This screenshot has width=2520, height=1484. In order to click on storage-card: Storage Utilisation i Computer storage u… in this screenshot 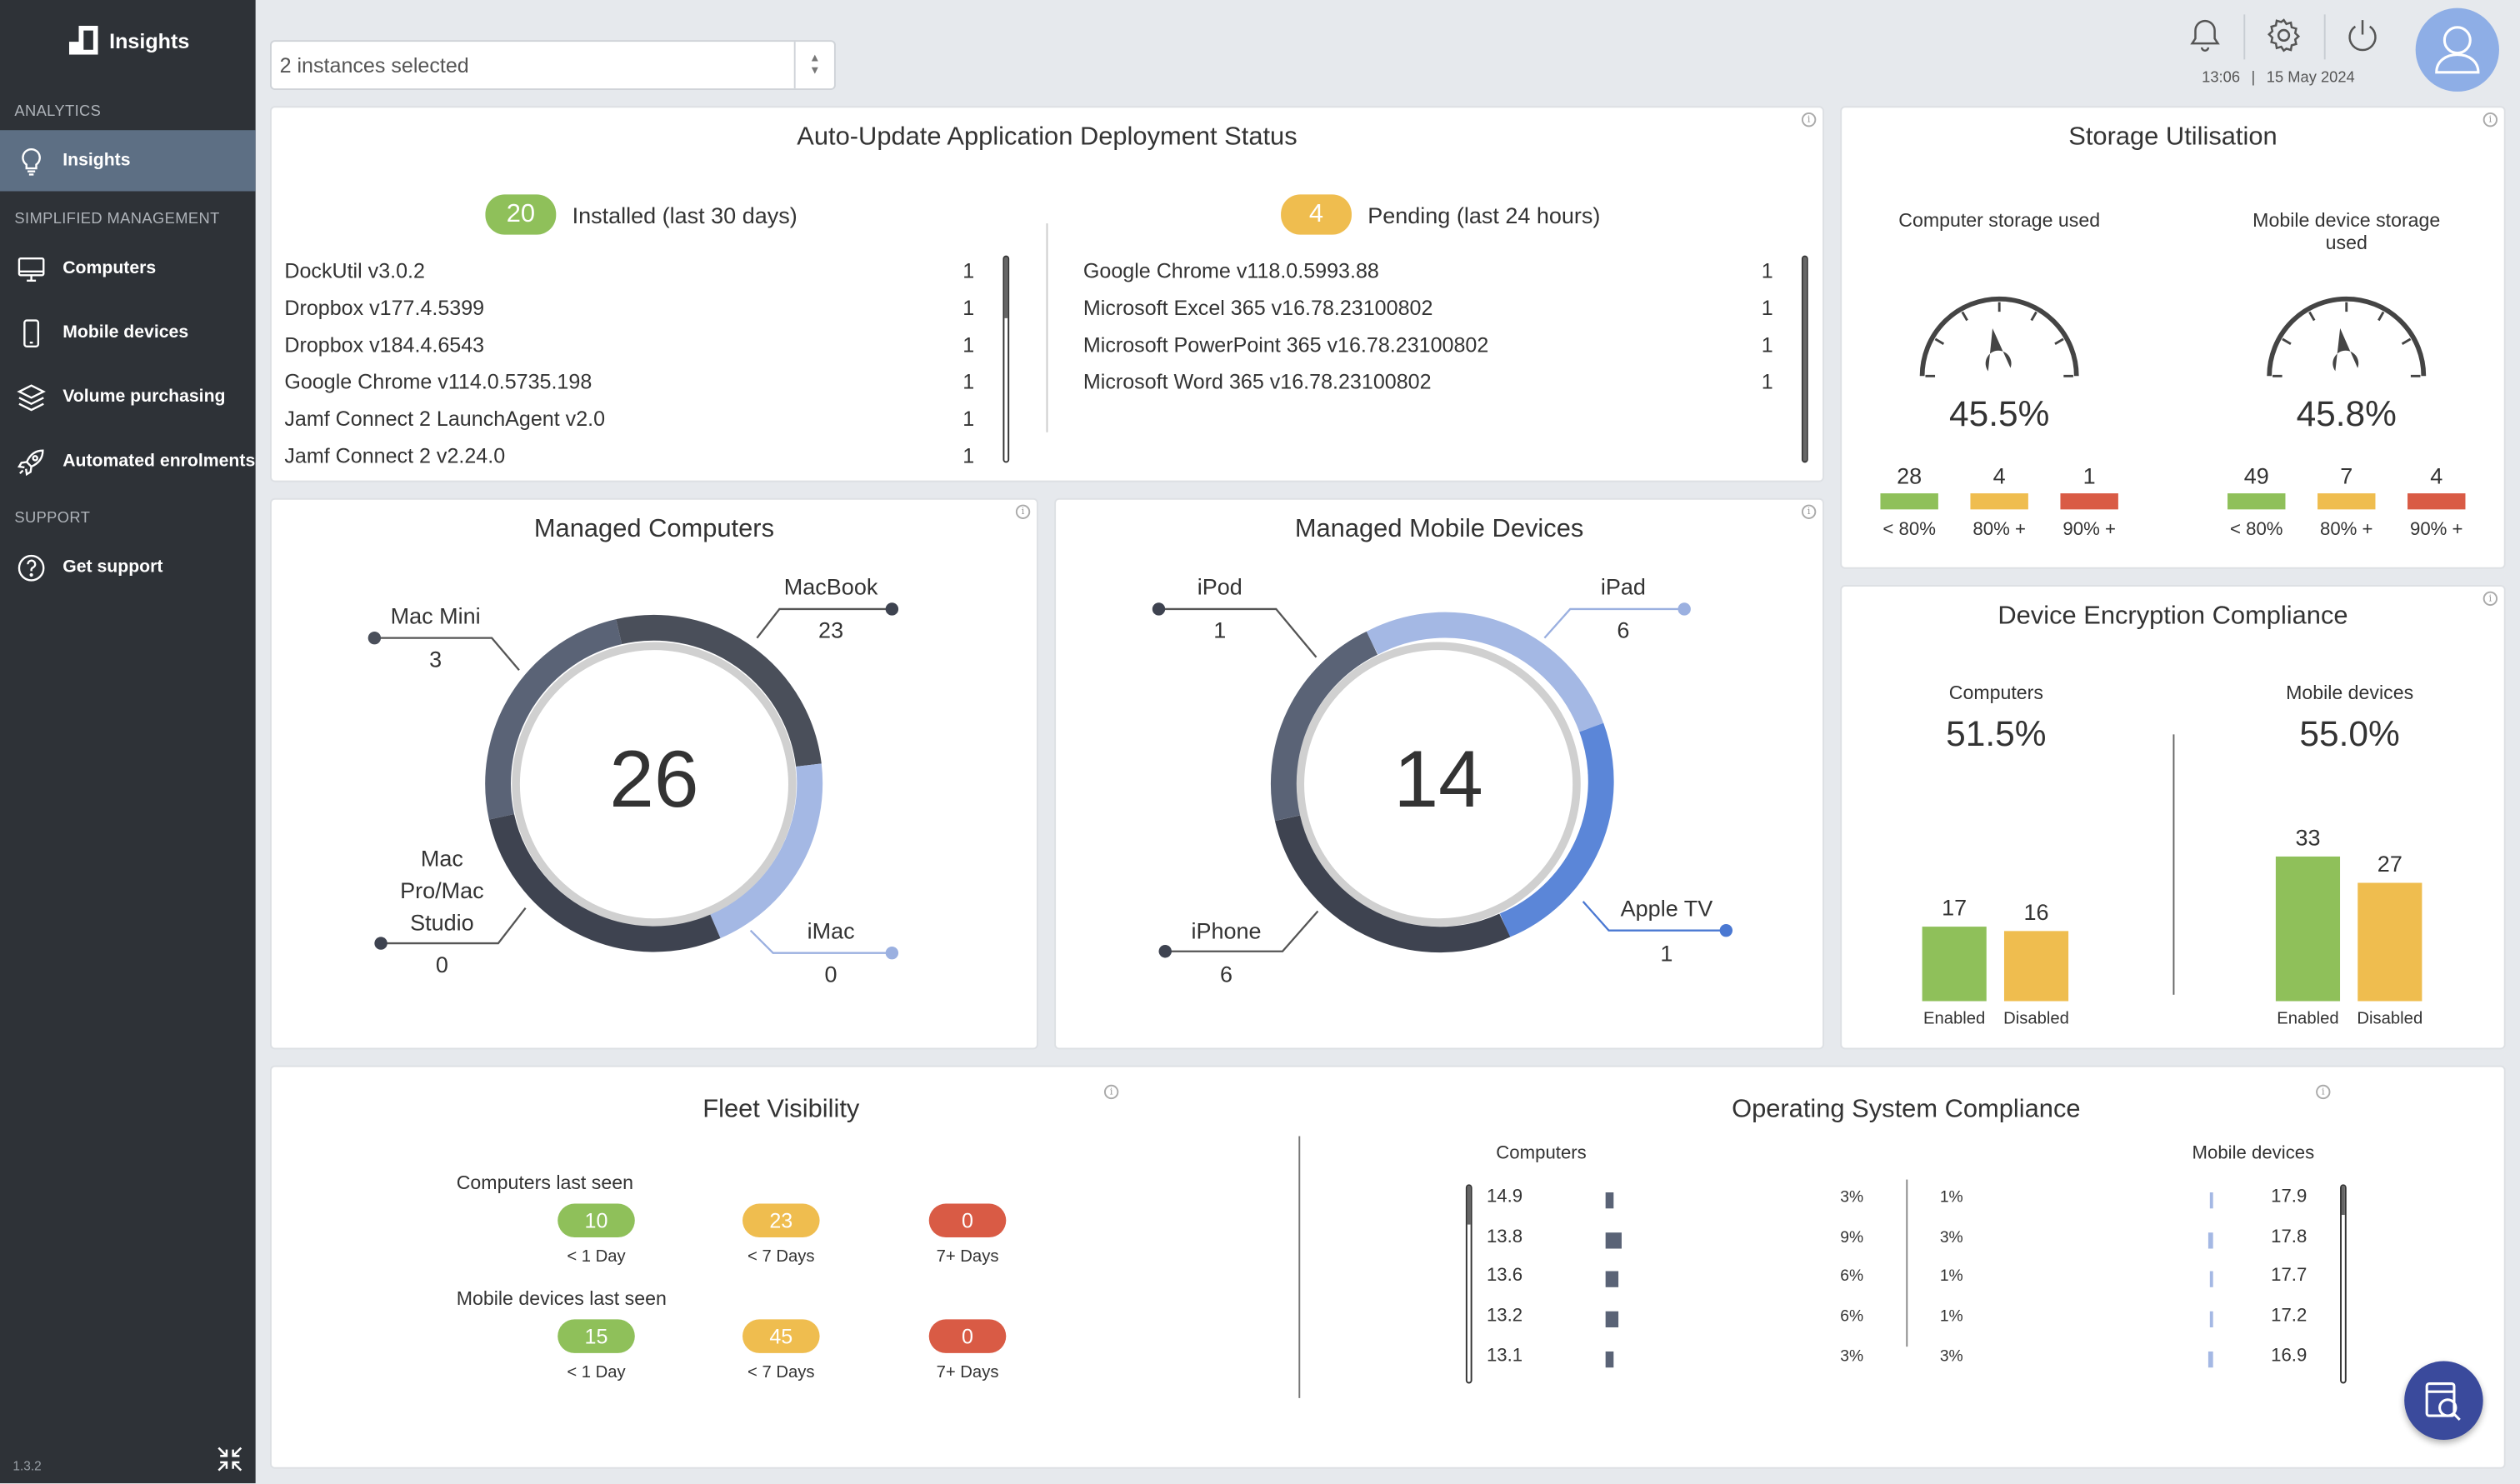, I will do `click(2173, 337)`.